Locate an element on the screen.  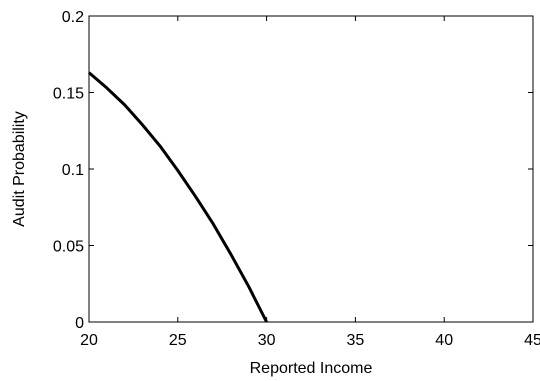
x-tick-label: 35 is located at coordinates (356, 340).